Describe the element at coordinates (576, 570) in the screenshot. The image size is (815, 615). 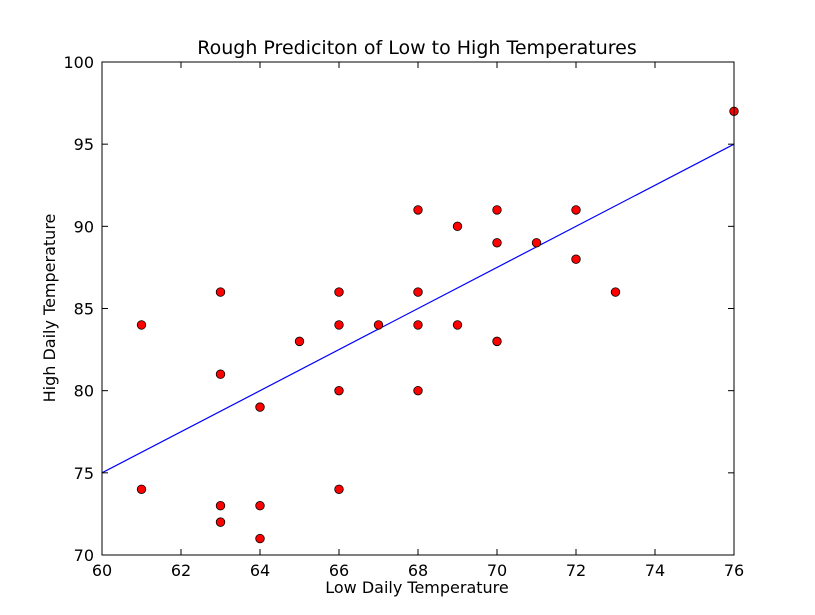
I see `x-tick-label-72: 72` at that location.